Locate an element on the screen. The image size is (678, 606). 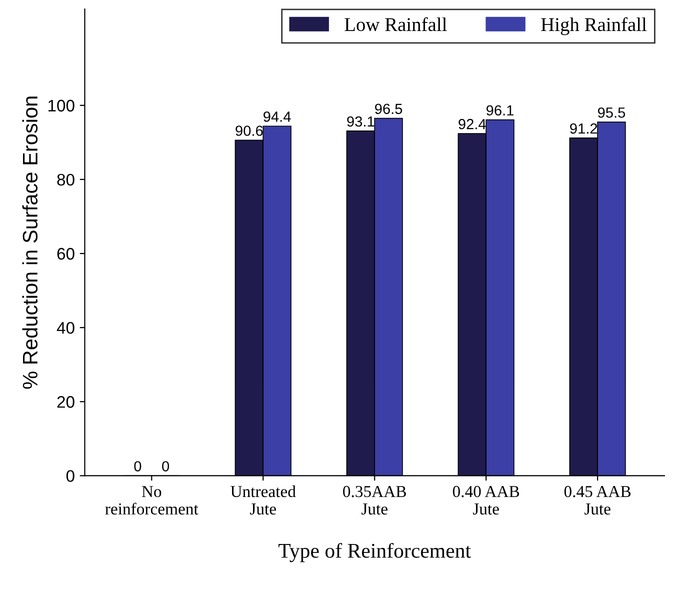
y-tick-label: 100 is located at coordinates (61, 106).